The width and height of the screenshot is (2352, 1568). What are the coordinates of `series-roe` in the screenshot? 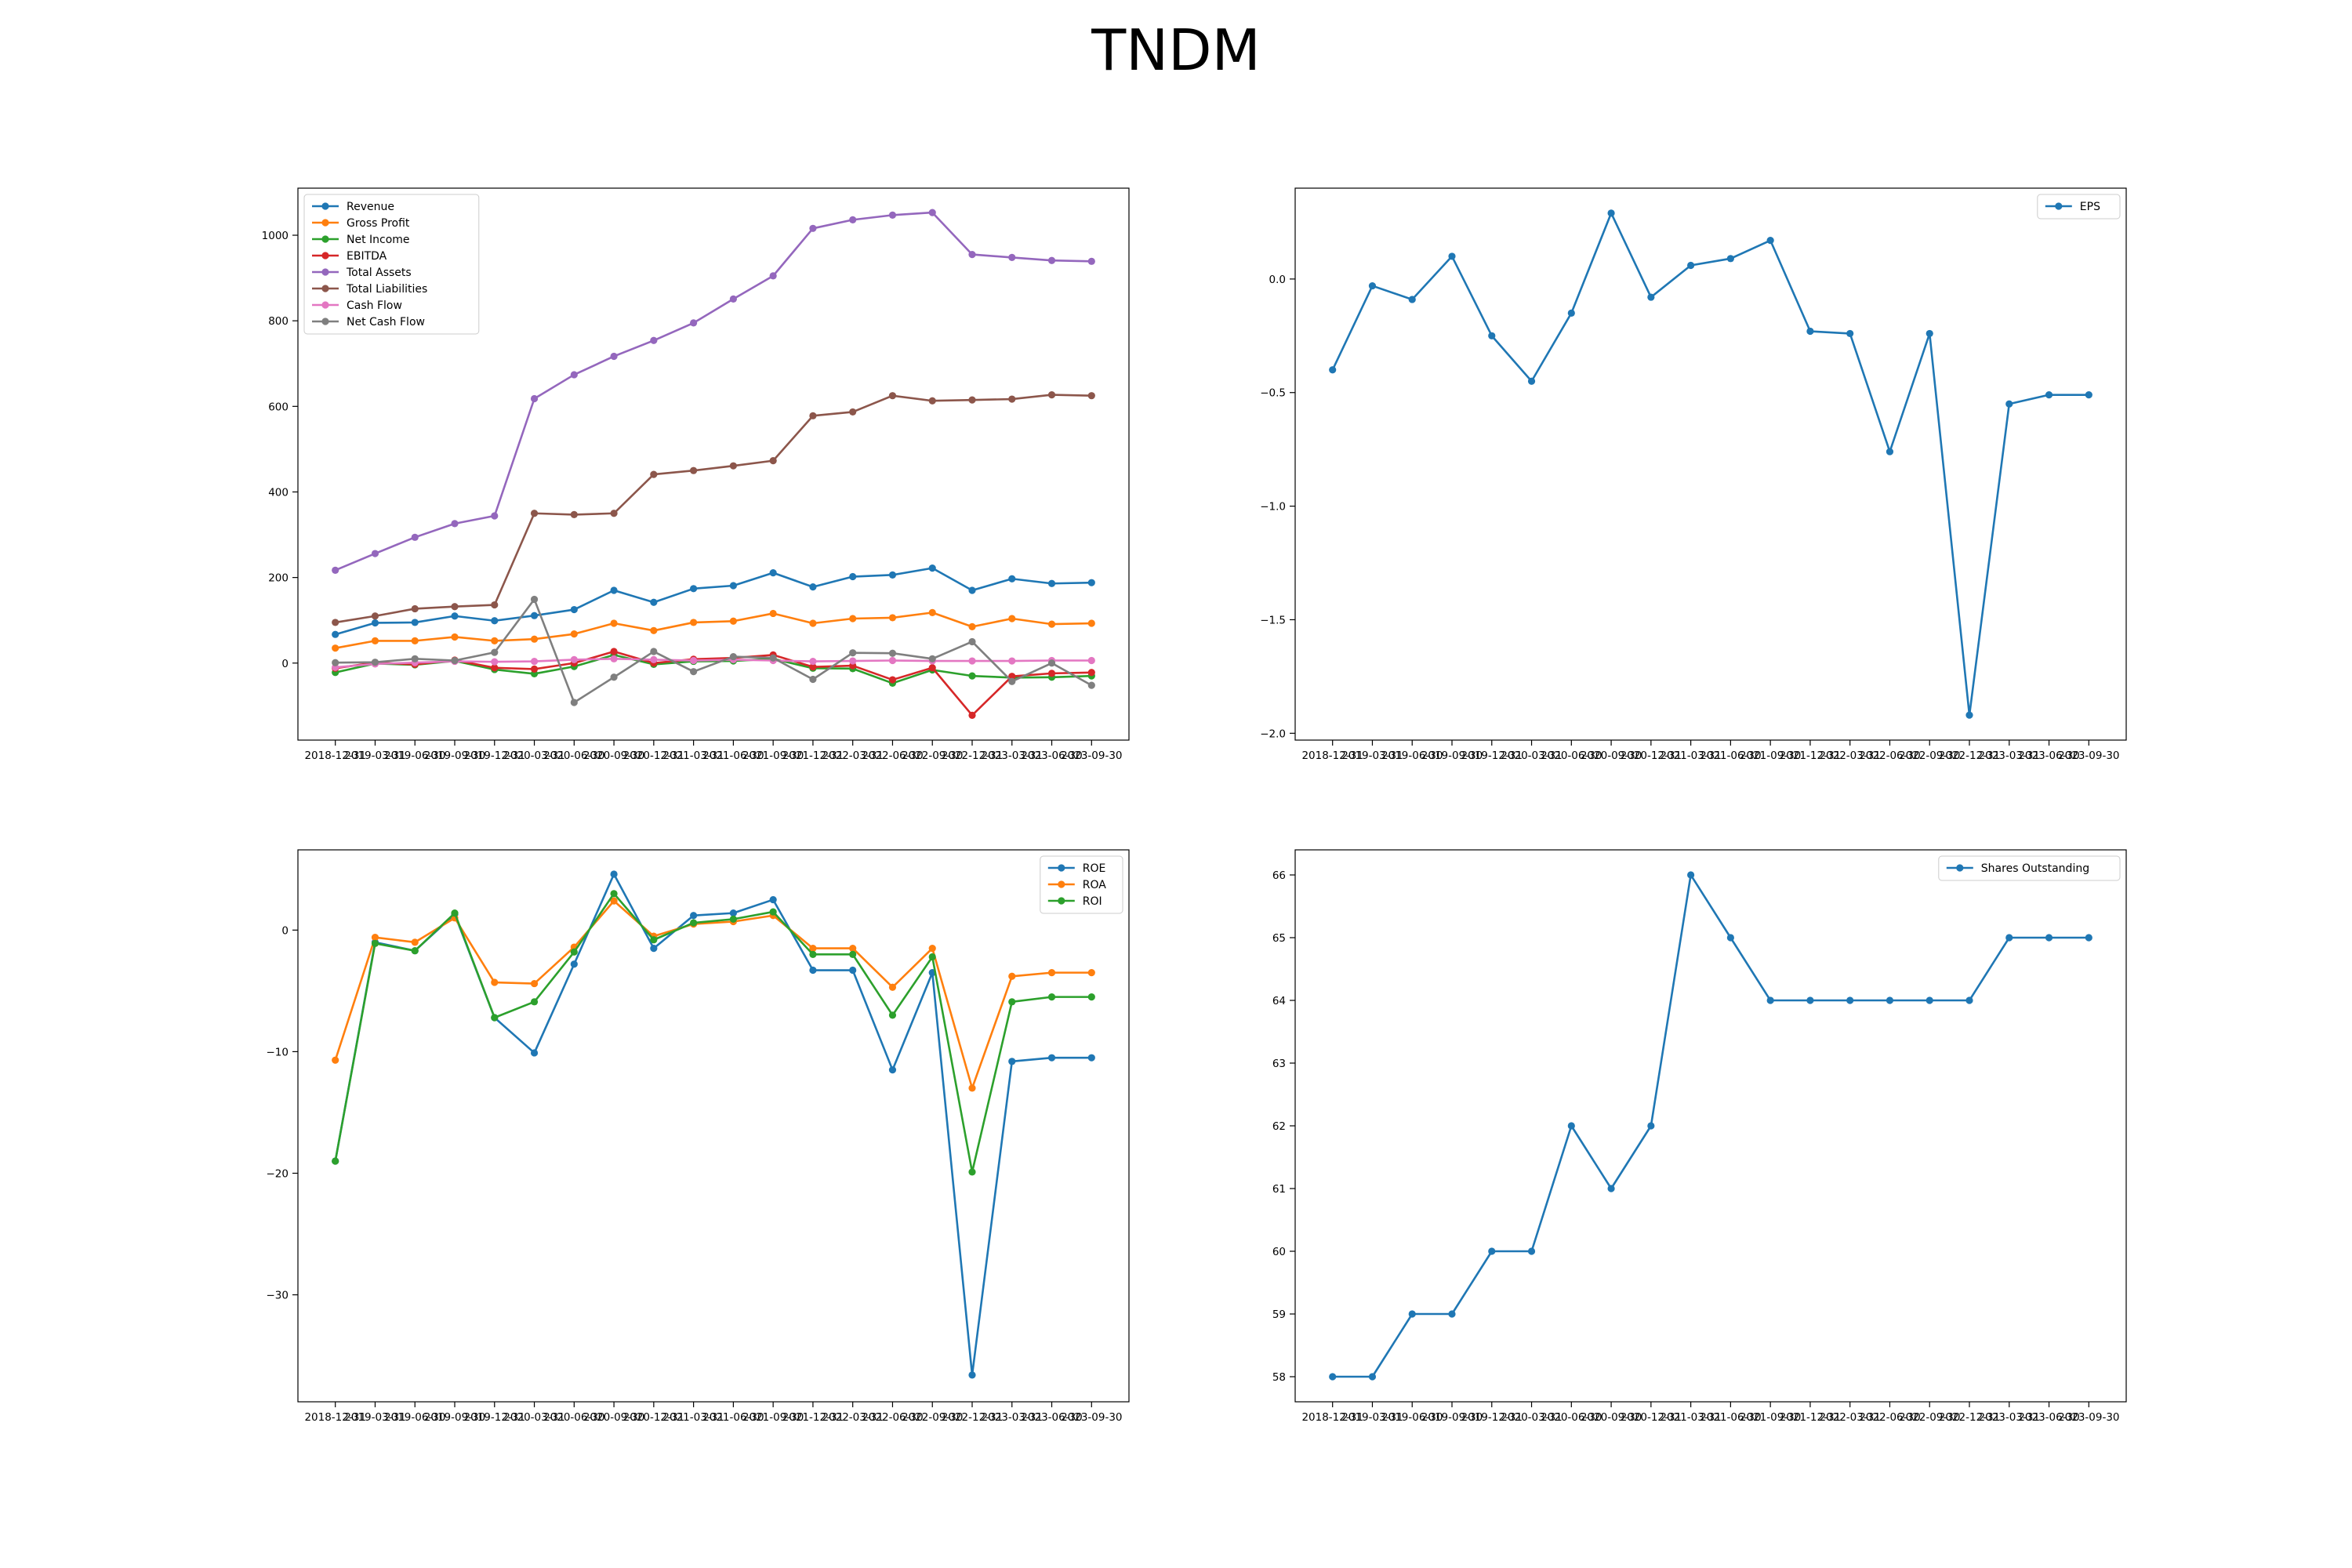 It's located at (713, 1124).